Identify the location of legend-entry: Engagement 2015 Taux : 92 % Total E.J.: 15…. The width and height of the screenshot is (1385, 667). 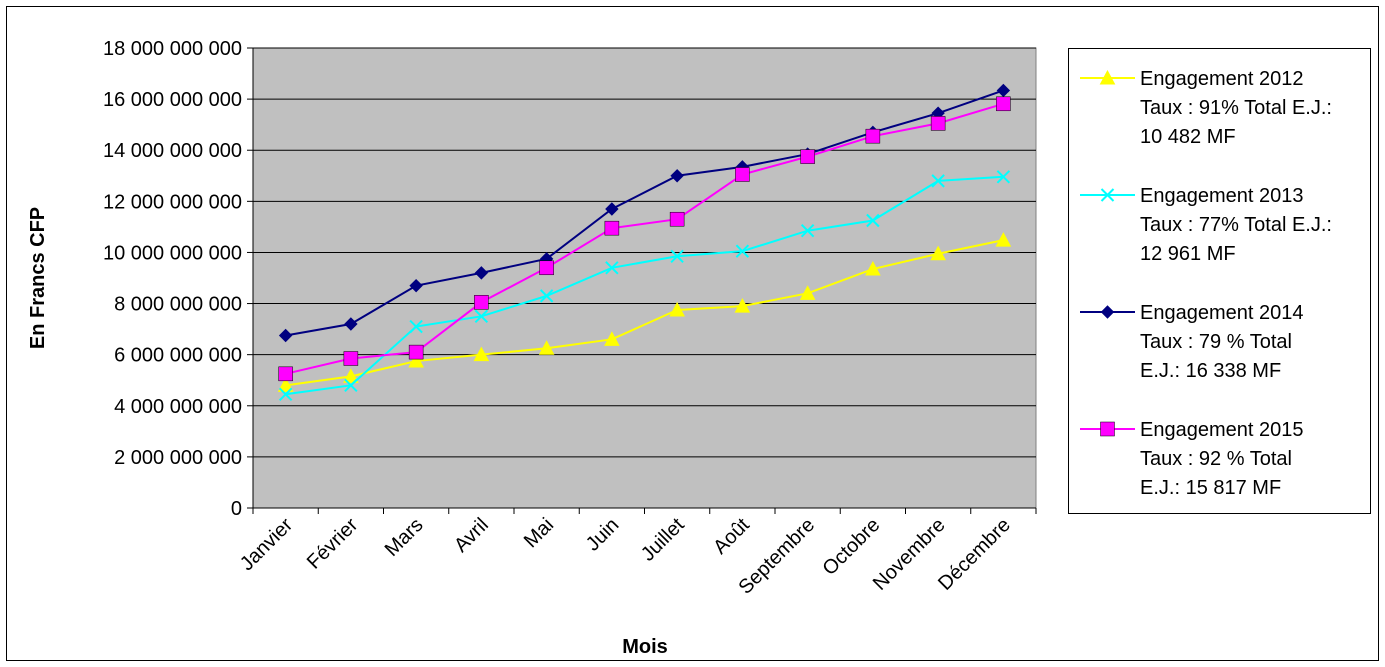
(1191, 459).